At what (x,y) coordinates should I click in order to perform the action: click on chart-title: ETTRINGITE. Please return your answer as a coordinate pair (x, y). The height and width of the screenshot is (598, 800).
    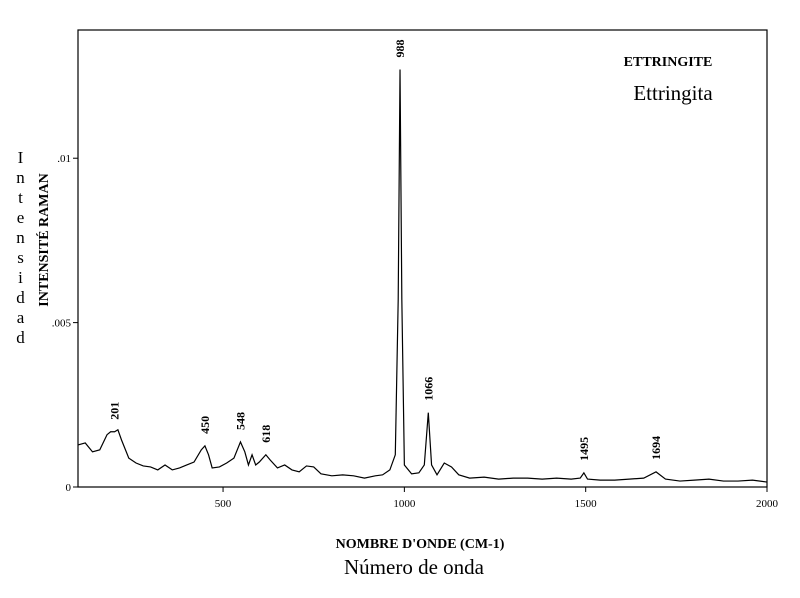
    Looking at the image, I should click on (668, 62).